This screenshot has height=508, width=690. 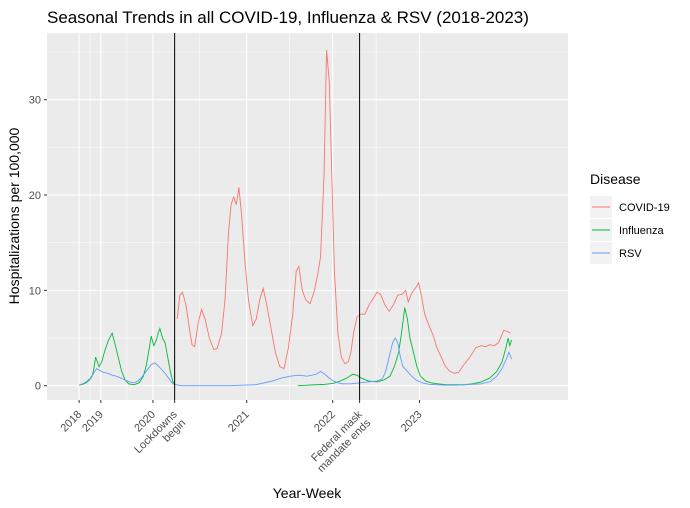 I want to click on legend-label-rsv: RSV, so click(x=630, y=254).